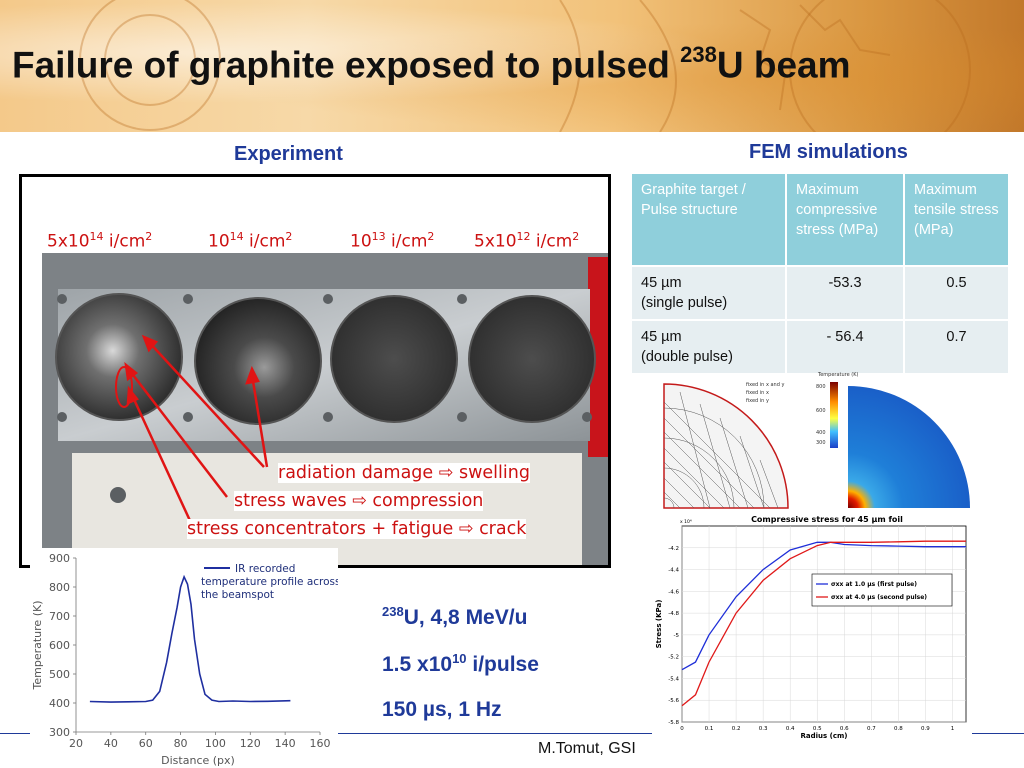 This screenshot has width=1024, height=768. Describe the element at coordinates (288, 154) in the screenshot. I see `experiment-heading: Experiment` at that location.